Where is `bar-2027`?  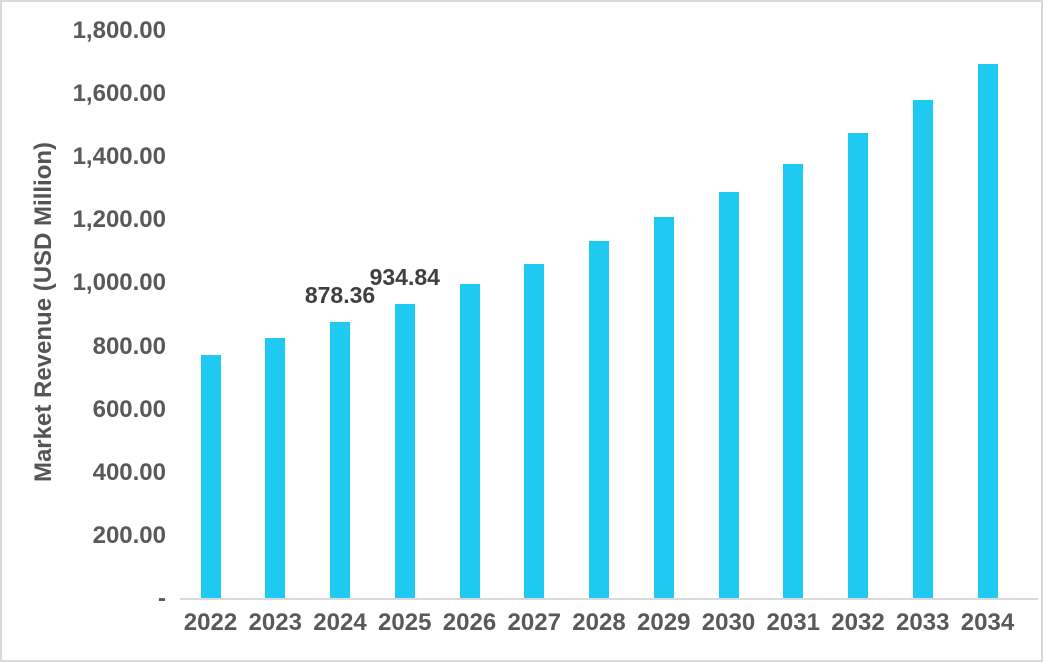 bar-2027 is located at coordinates (534, 431).